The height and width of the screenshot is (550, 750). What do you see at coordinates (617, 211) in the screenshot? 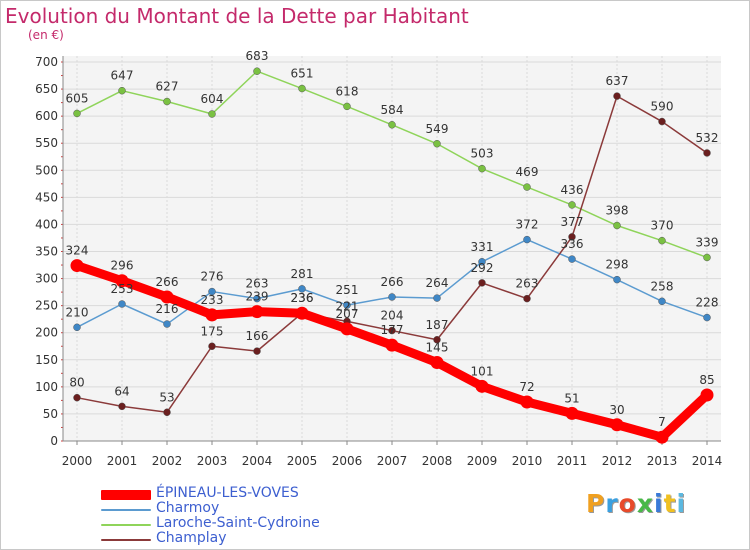
I see `data-label: 398` at bounding box center [617, 211].